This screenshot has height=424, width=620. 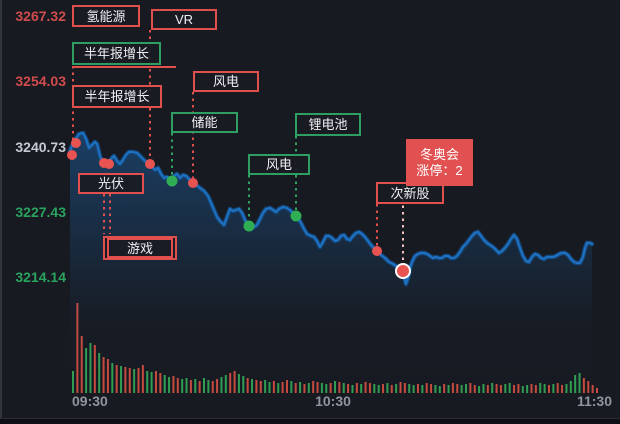 I want to click on concept-tag-label: 氢能源, so click(x=106, y=16).